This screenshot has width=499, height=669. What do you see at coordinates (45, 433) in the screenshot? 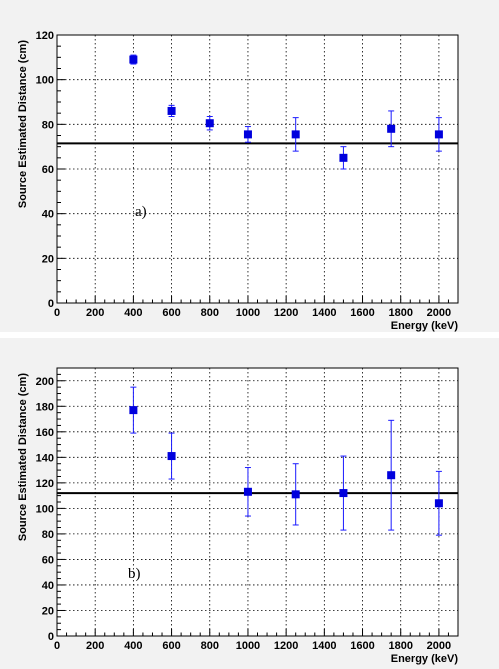
I see `y-tick-label: 160` at bounding box center [45, 433].